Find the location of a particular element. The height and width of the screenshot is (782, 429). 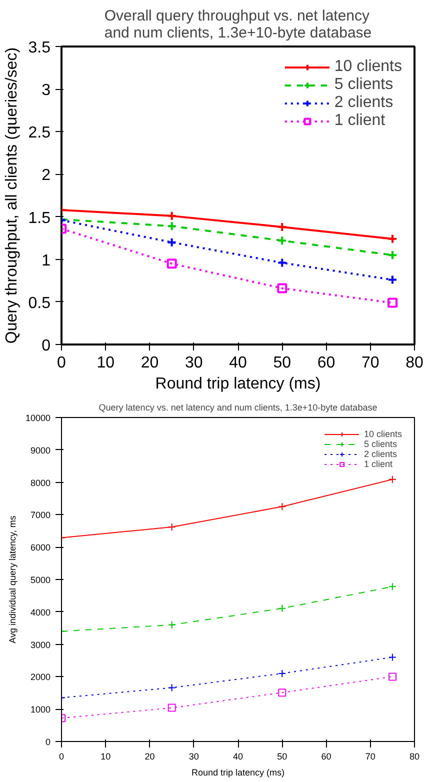

y-tick-label: 6000 is located at coordinates (40, 547).